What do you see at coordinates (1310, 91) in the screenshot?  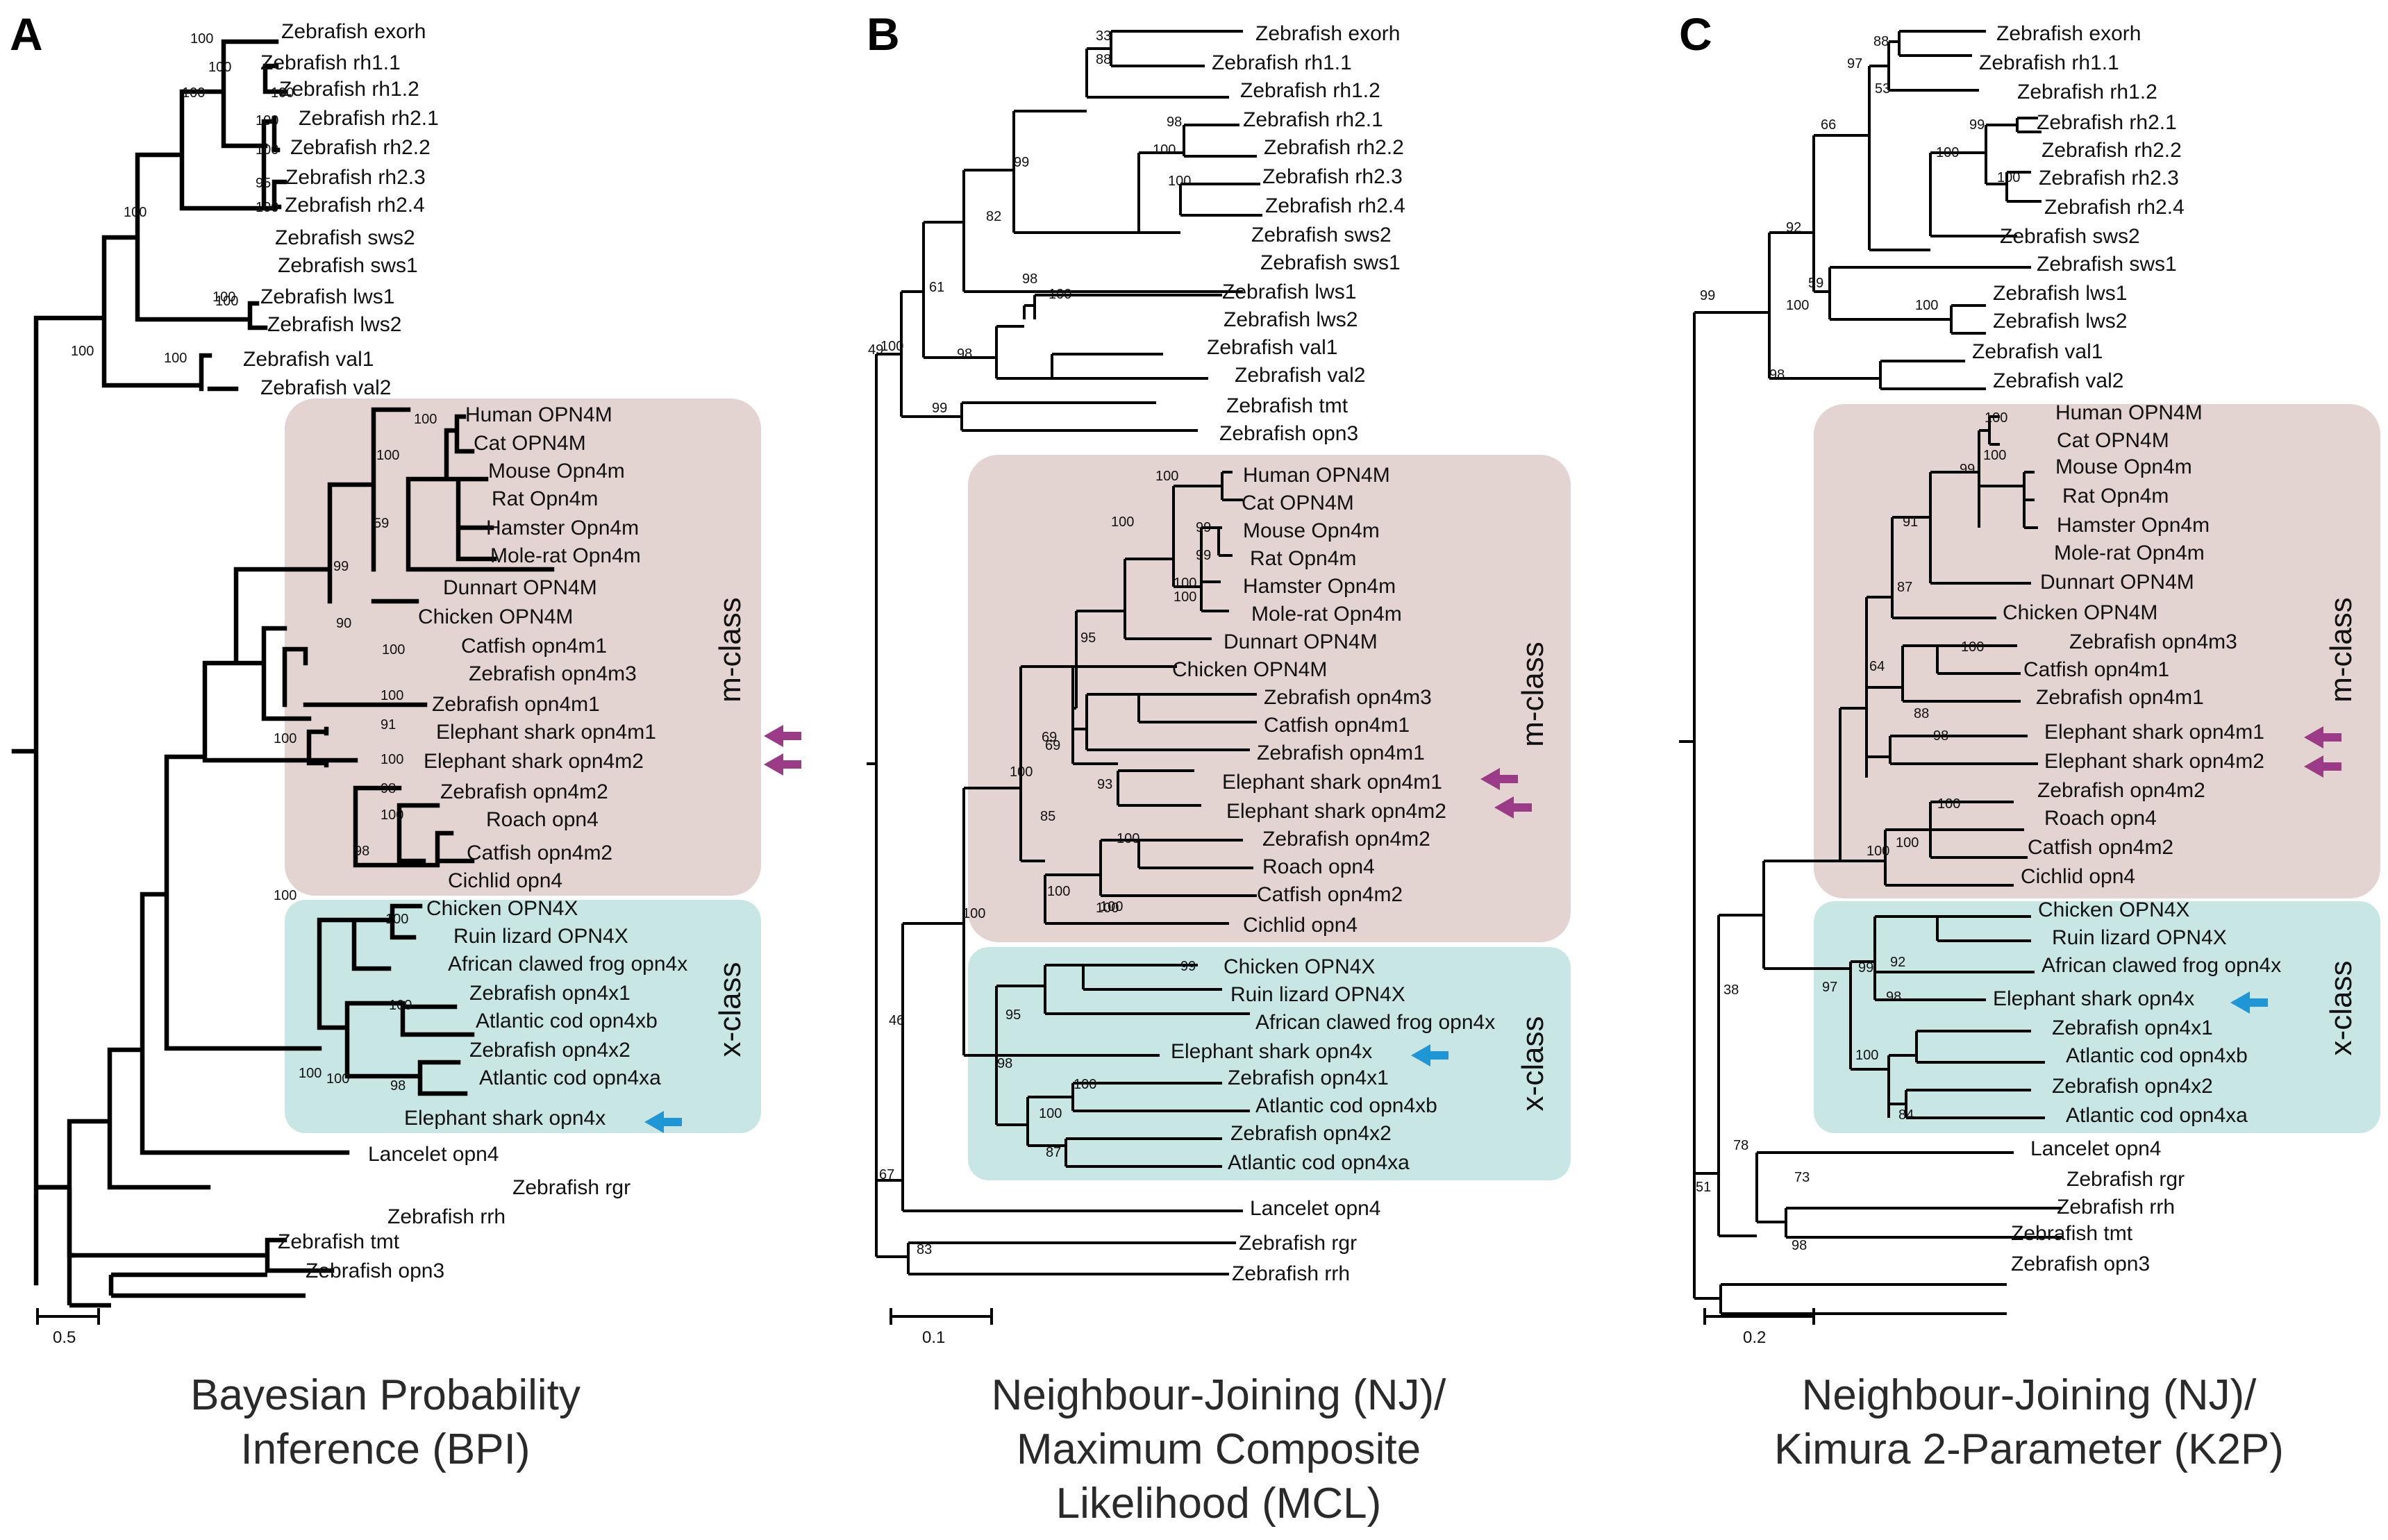 I see `leaf-label: Zebrafish rh1.2` at bounding box center [1310, 91].